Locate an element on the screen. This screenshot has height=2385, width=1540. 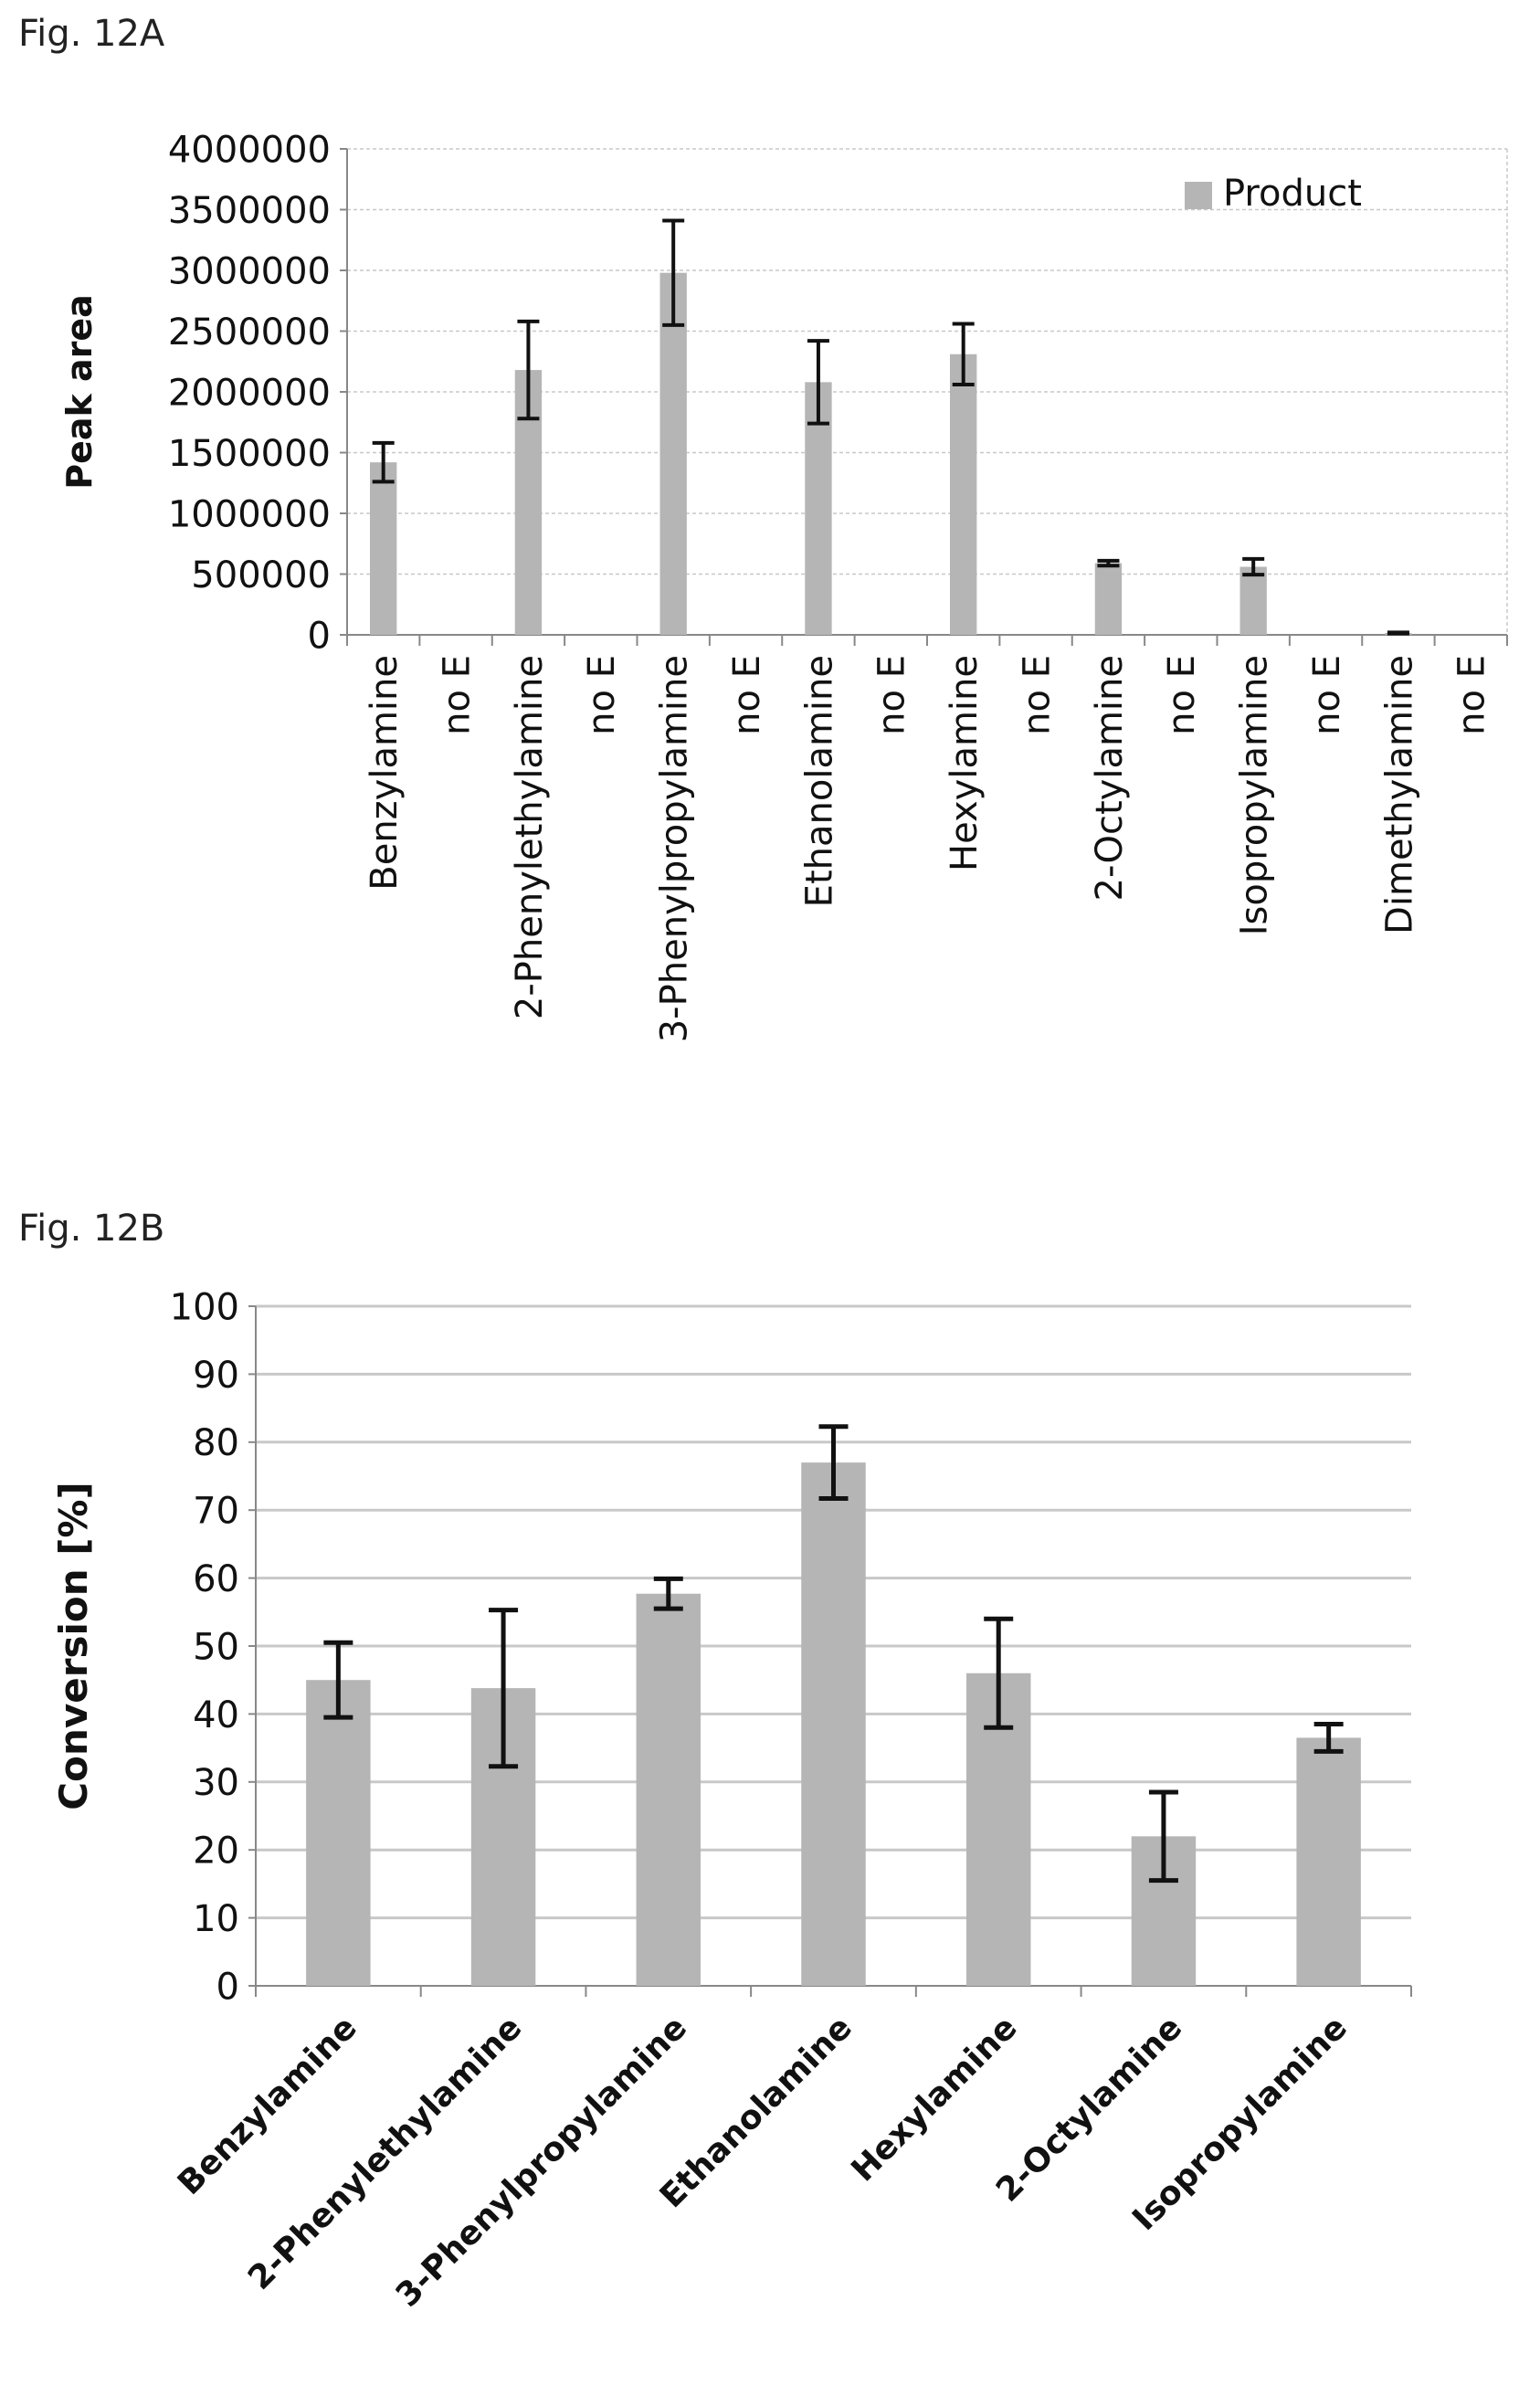
y-axis-title: Conversion [%] is located at coordinates (73, 1646).